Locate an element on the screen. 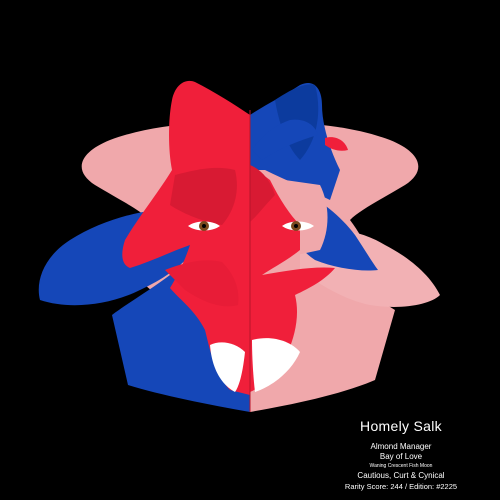  character-name: Homely Salk is located at coordinates (401, 426).